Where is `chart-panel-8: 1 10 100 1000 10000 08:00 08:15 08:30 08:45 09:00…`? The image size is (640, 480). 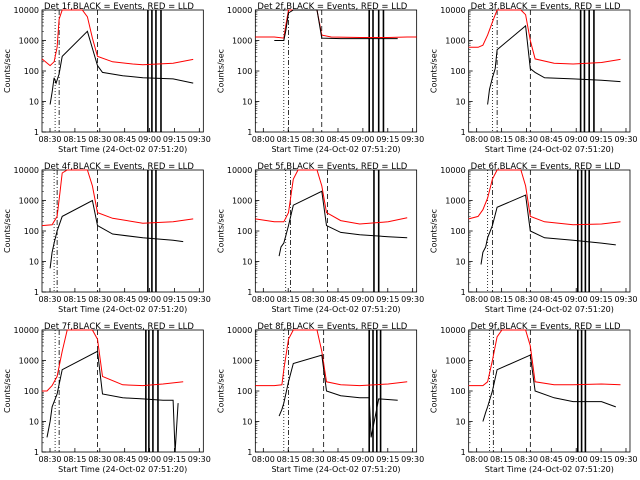
chart-panel-8: 1 10 100 1000 10000 08:00 08:15 08:30 08:45 09:00… is located at coordinates (320, 398).